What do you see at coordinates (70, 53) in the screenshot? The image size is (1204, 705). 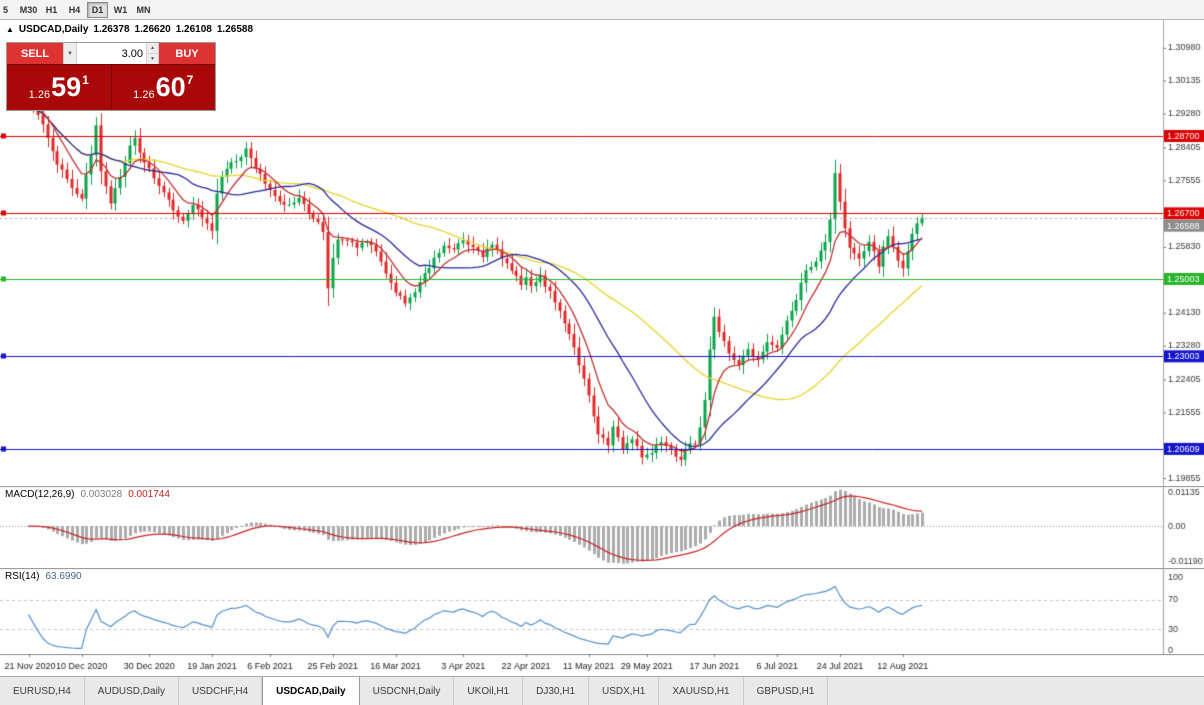 I see `volume-dropdown-icon: ▼` at bounding box center [70, 53].